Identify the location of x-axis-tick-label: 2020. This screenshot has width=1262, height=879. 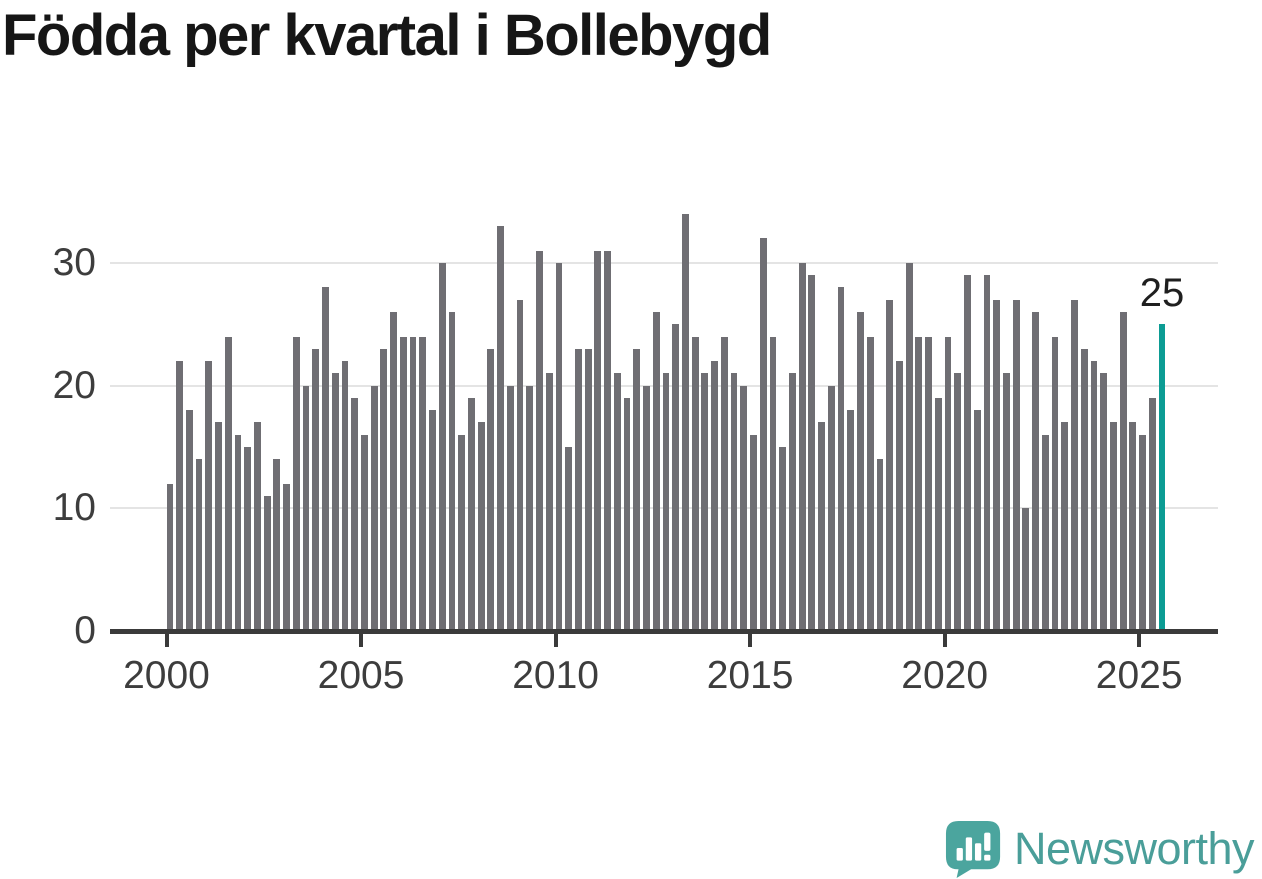
(945, 675).